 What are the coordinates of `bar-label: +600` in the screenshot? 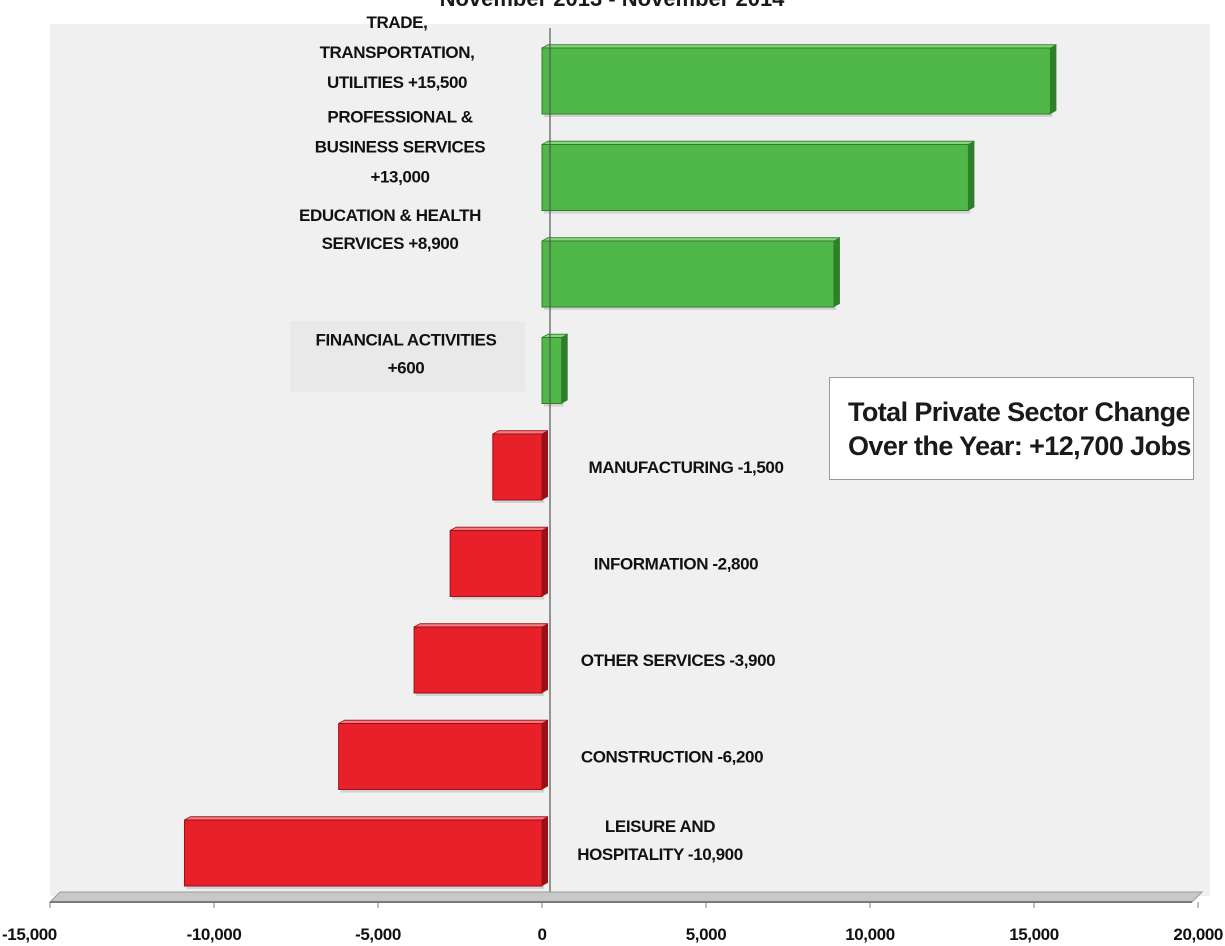 It's located at (406, 368).